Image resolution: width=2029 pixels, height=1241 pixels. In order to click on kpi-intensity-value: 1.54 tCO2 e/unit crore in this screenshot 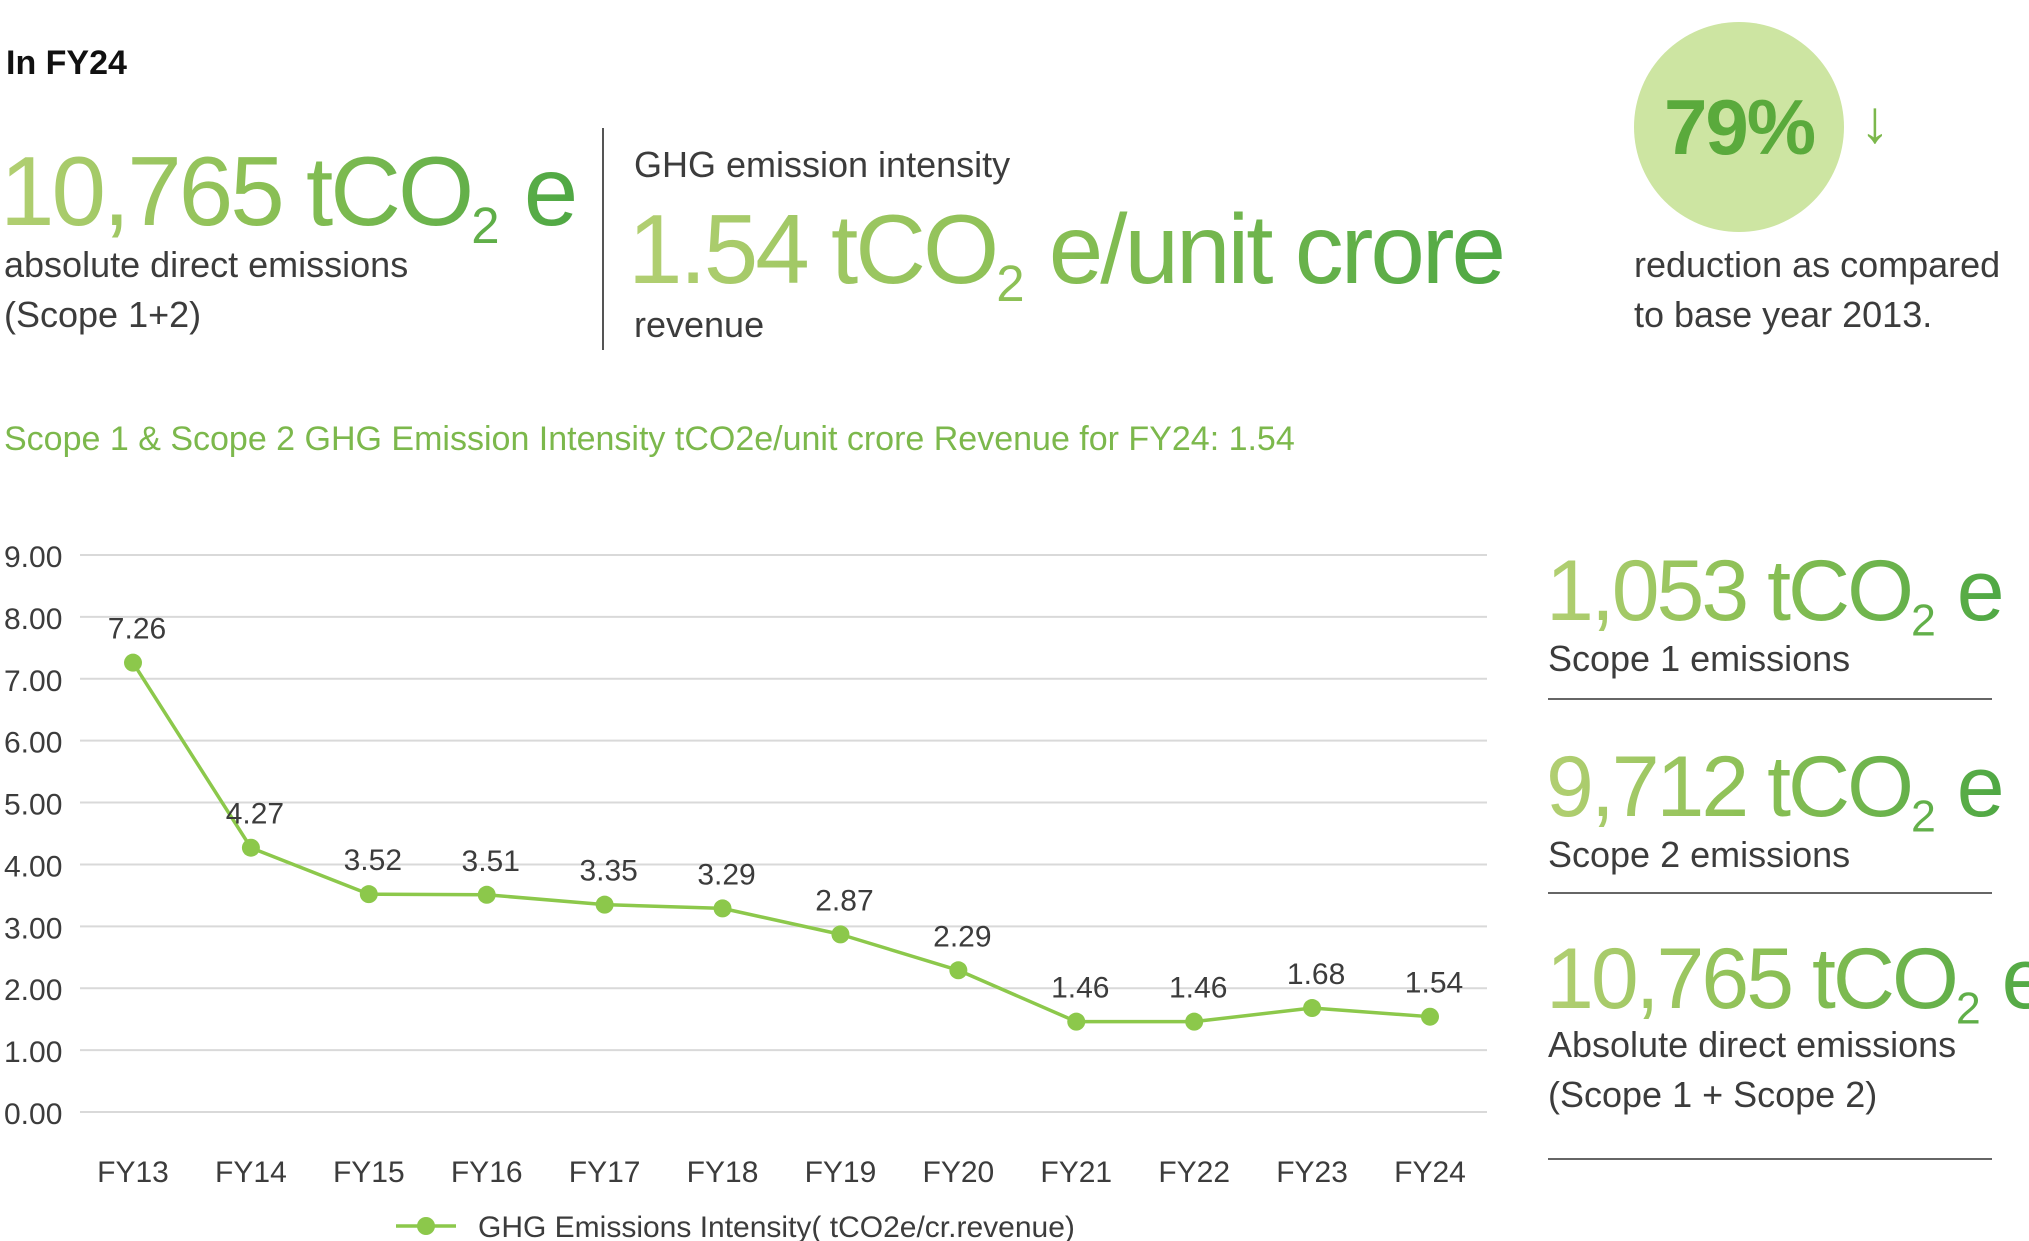, I will do `click(1065, 255)`.